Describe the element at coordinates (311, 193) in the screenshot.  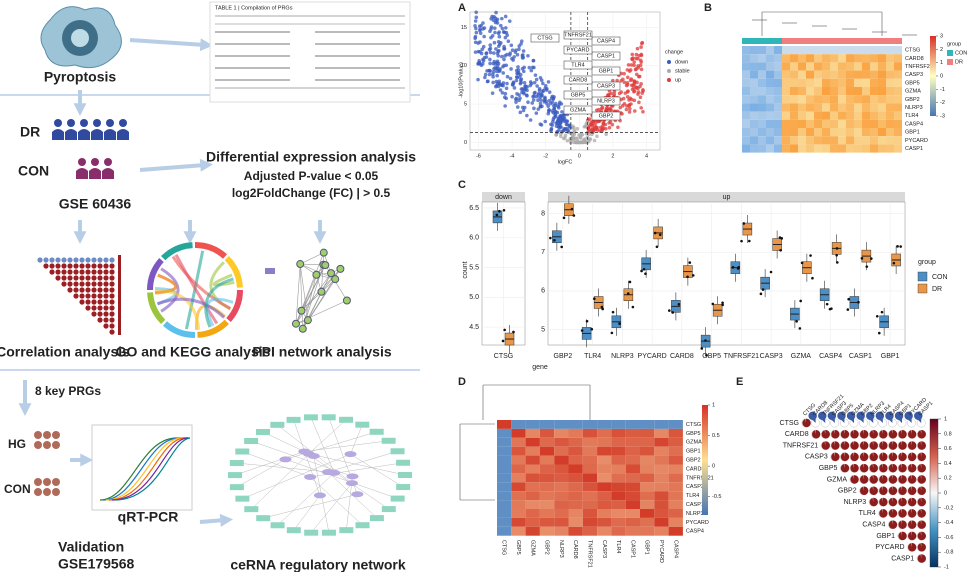
I see `workflow-label: log2FoldChange (FC) | > 0.5` at that location.